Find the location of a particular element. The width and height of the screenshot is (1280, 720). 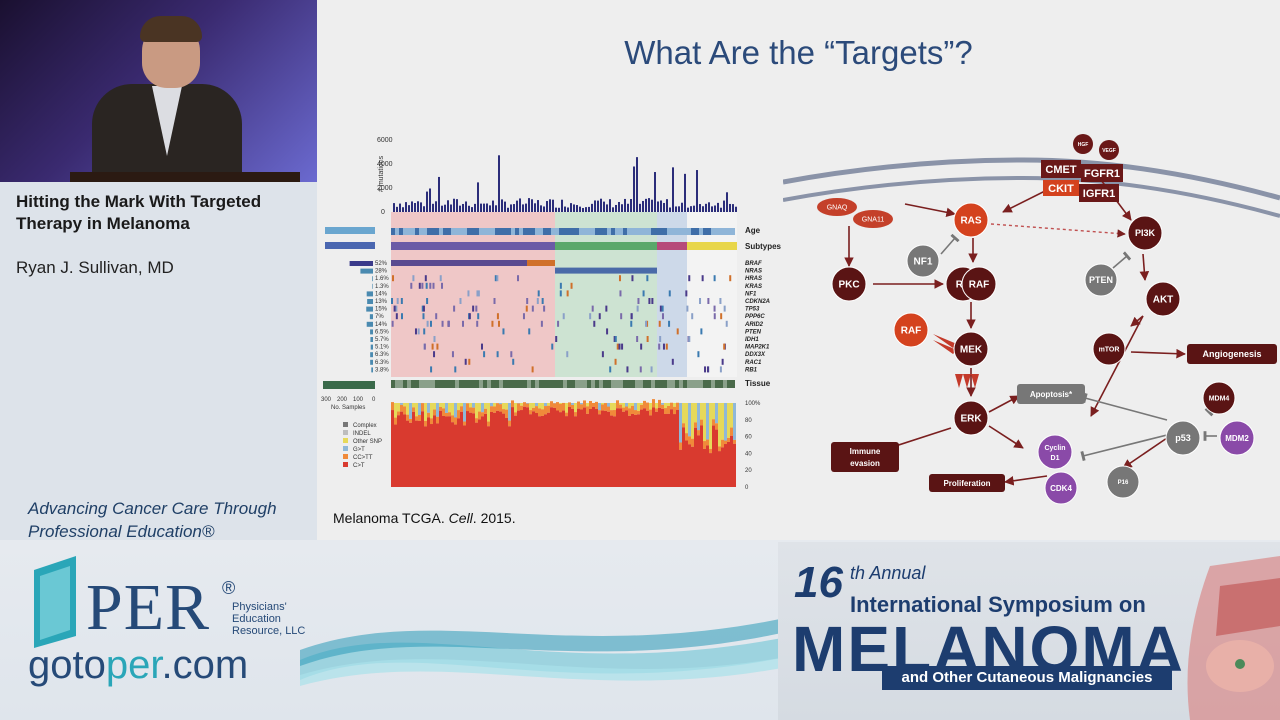

gene-label: RB1 is located at coordinates (751, 370).